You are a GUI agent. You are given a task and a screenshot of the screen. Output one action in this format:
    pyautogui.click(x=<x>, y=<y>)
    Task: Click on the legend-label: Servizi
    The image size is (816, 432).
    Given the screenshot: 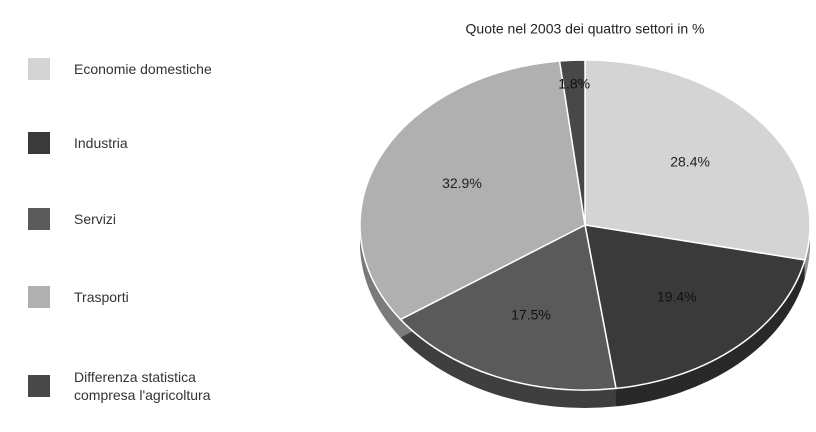 What is the action you would take?
    pyautogui.click(x=95, y=219)
    